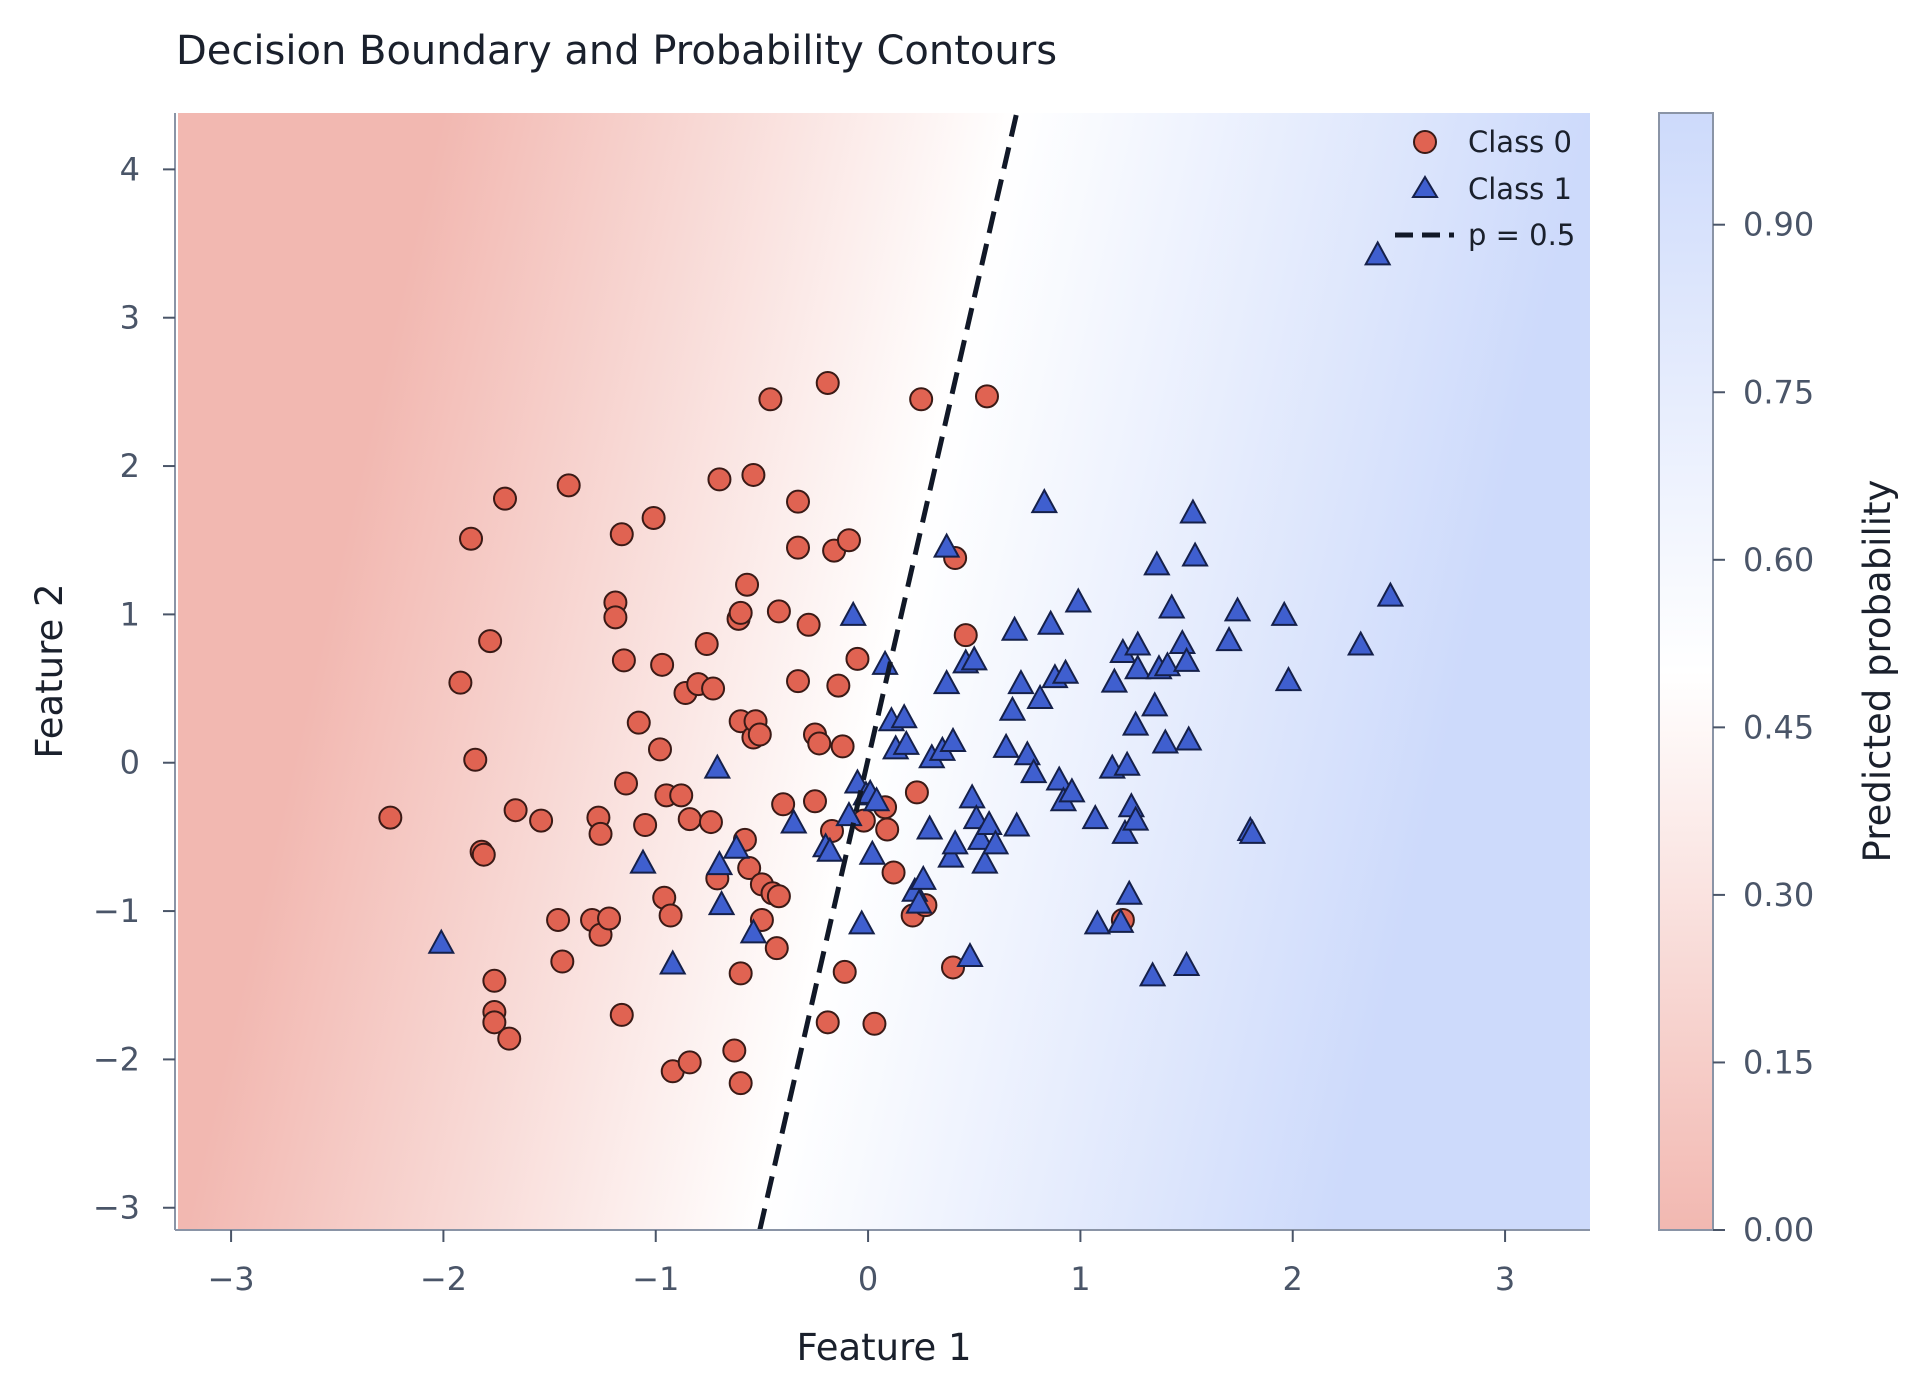 The height and width of the screenshot is (1388, 1920). Describe the element at coordinates (1080, 1279) in the screenshot. I see `x-tick-label: 1` at that location.